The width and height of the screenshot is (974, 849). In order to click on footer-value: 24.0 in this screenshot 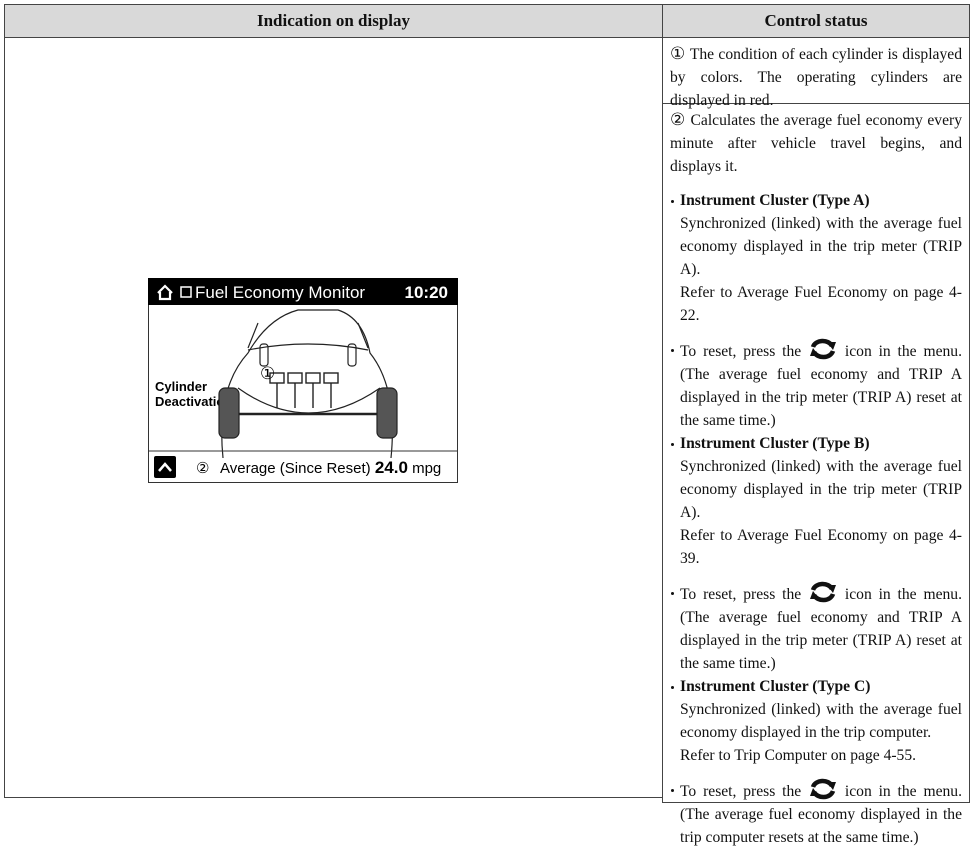, I will do `click(391, 467)`.